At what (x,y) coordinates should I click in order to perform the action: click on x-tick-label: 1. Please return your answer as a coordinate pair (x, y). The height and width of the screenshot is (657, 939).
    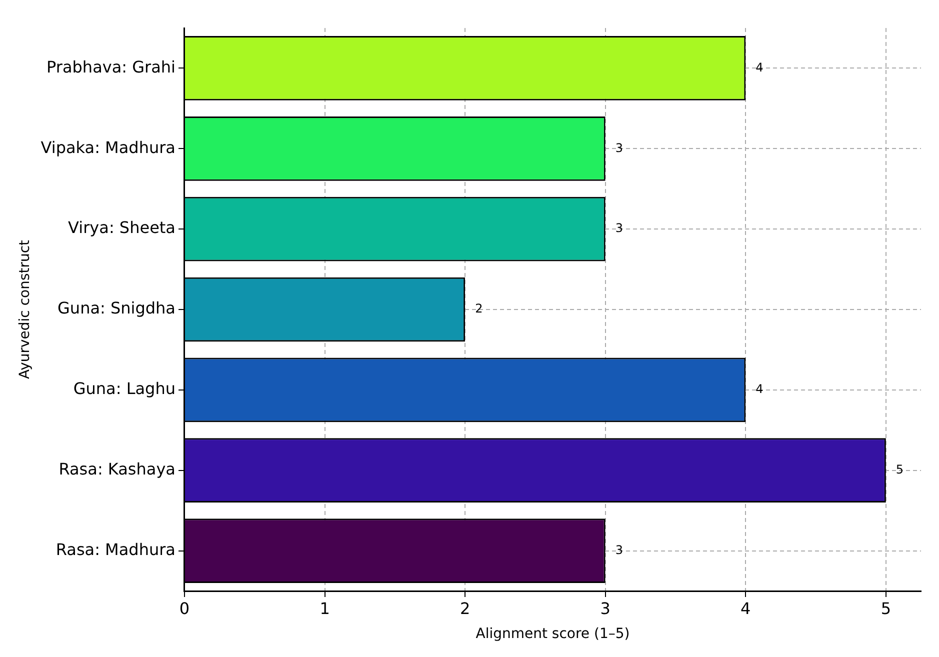
    Looking at the image, I should click on (325, 608).